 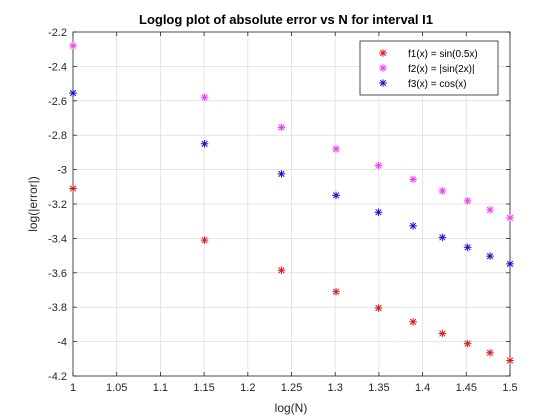 I want to click on x-tick-label: 1.45, so click(x=466, y=388).